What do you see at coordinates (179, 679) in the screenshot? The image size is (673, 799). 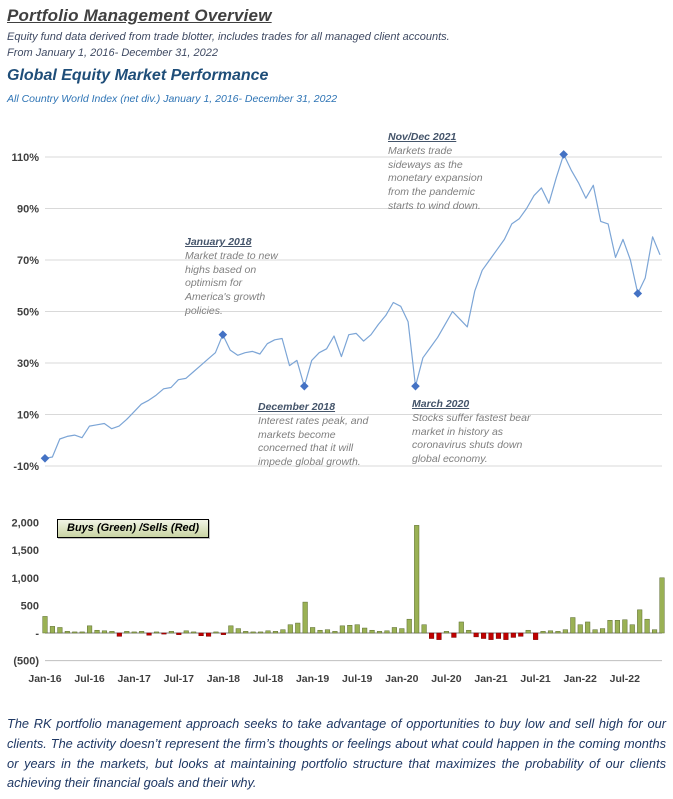 I see `svg-text: Jul-17` at bounding box center [179, 679].